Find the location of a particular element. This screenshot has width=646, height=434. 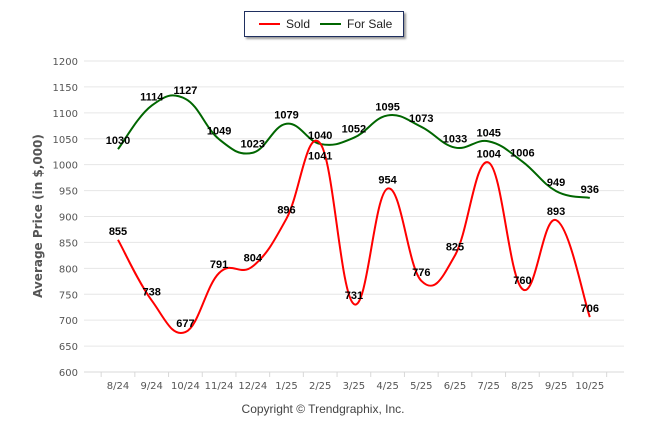

x-tick-label: 3/25 is located at coordinates (354, 386).